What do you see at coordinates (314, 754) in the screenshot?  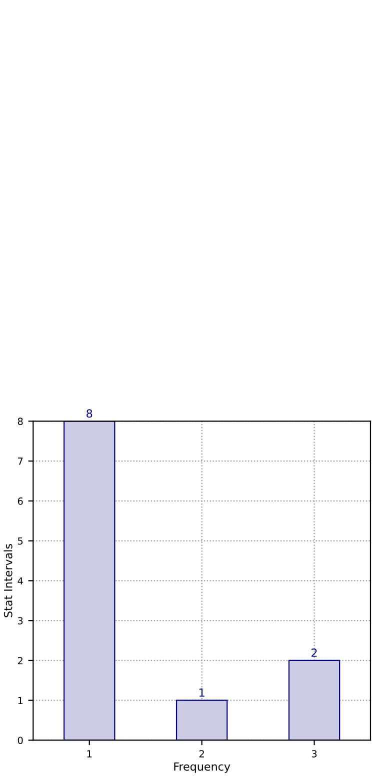 I see `x-tick-label: 3` at bounding box center [314, 754].